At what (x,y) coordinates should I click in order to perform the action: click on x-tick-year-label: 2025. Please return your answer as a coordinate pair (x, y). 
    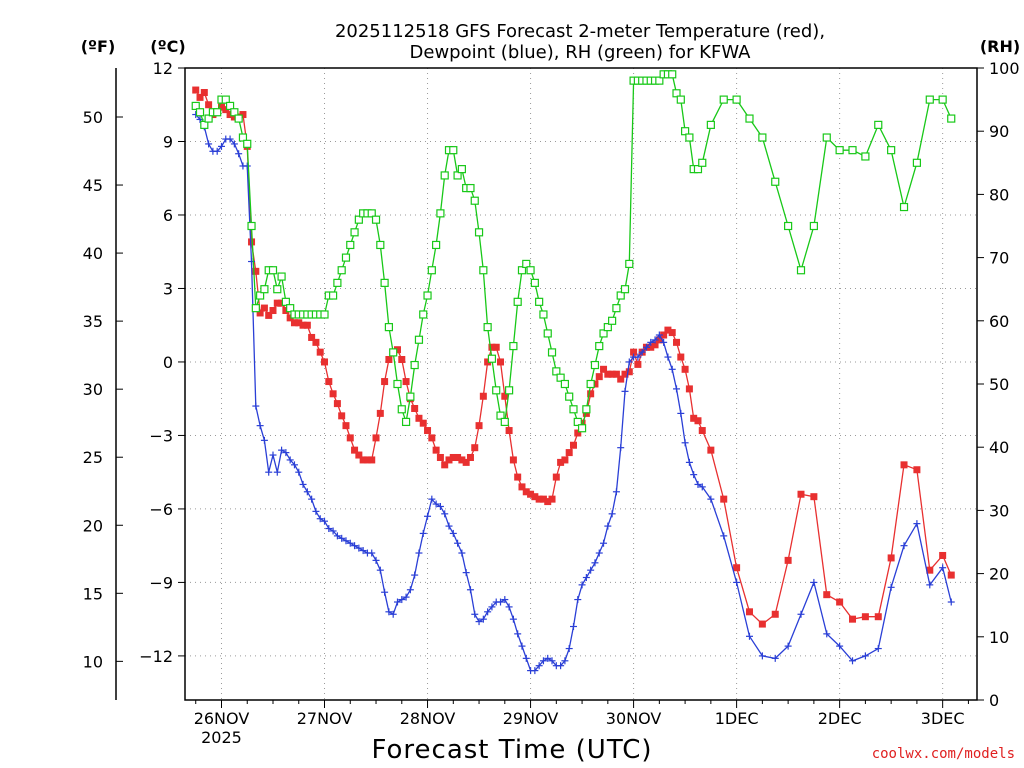
    Looking at the image, I should click on (221, 737).